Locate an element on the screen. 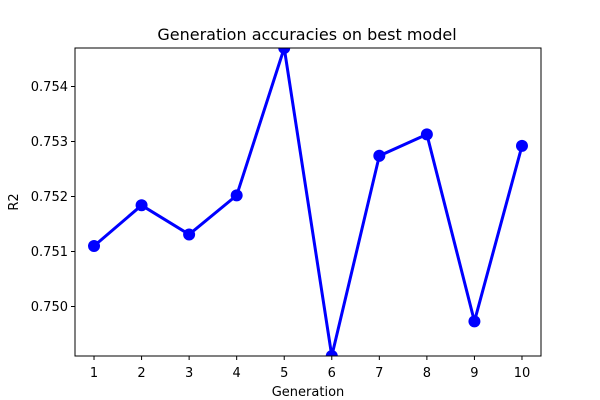  x-tick-label: 9 is located at coordinates (474, 373).